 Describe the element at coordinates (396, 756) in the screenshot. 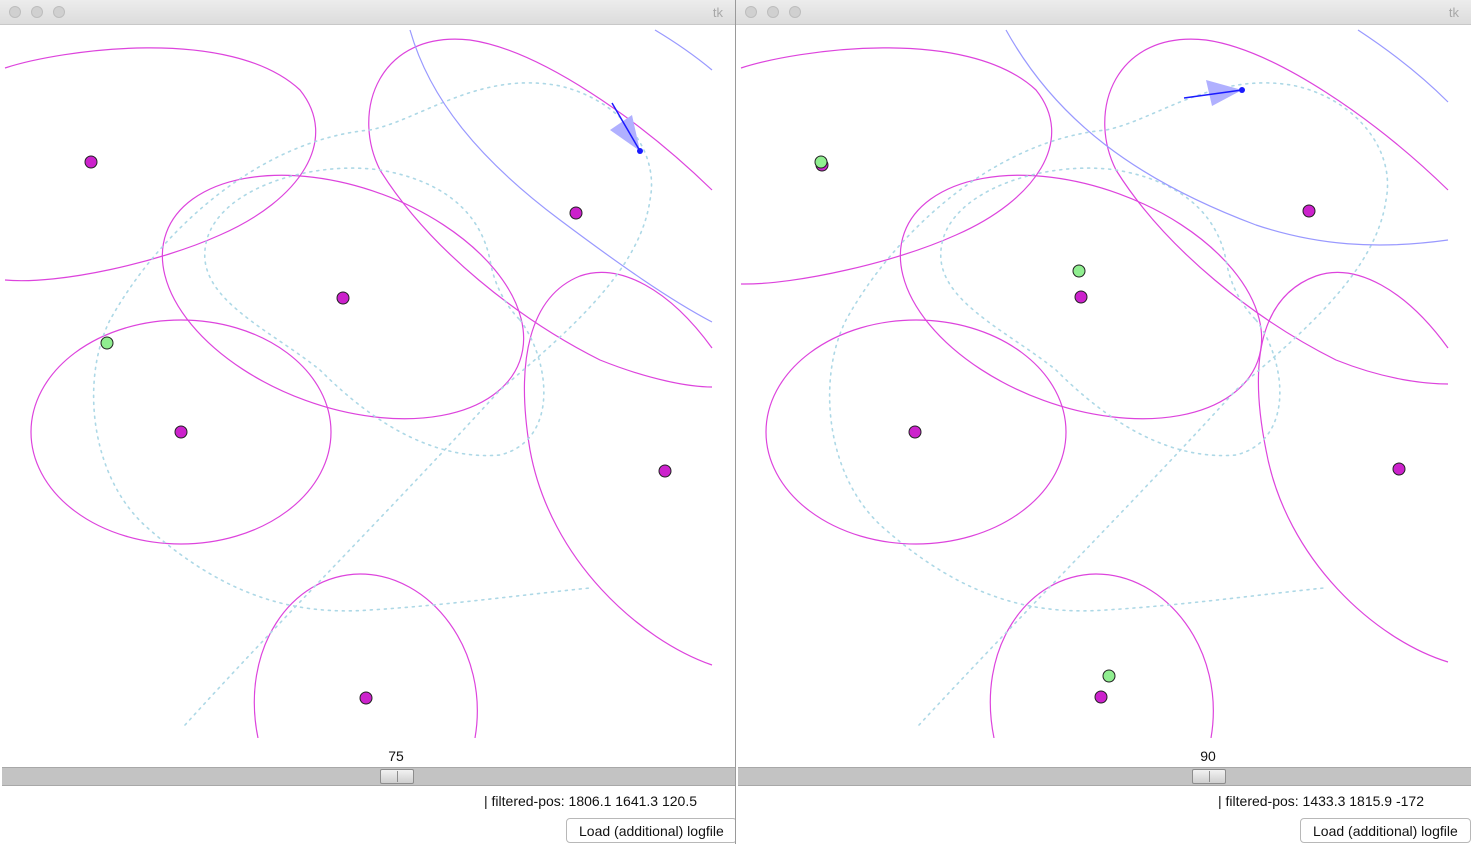

I see `slider-value-label: 75` at that location.